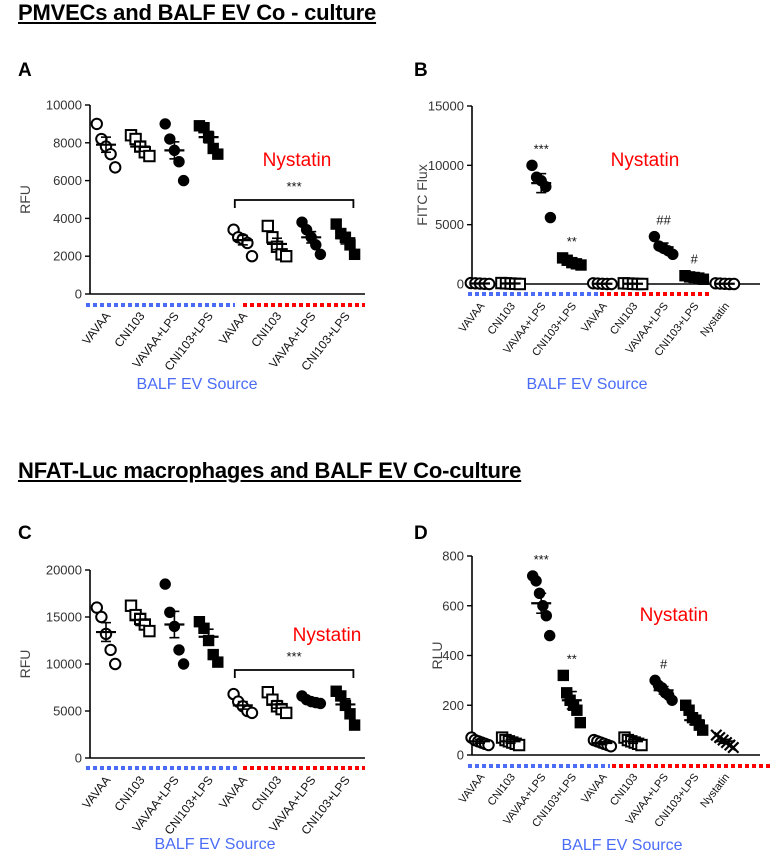 The width and height of the screenshot is (782, 855). What do you see at coordinates (215, 844) in the screenshot?
I see `panel-c-source-label: BALF EV Source` at bounding box center [215, 844].